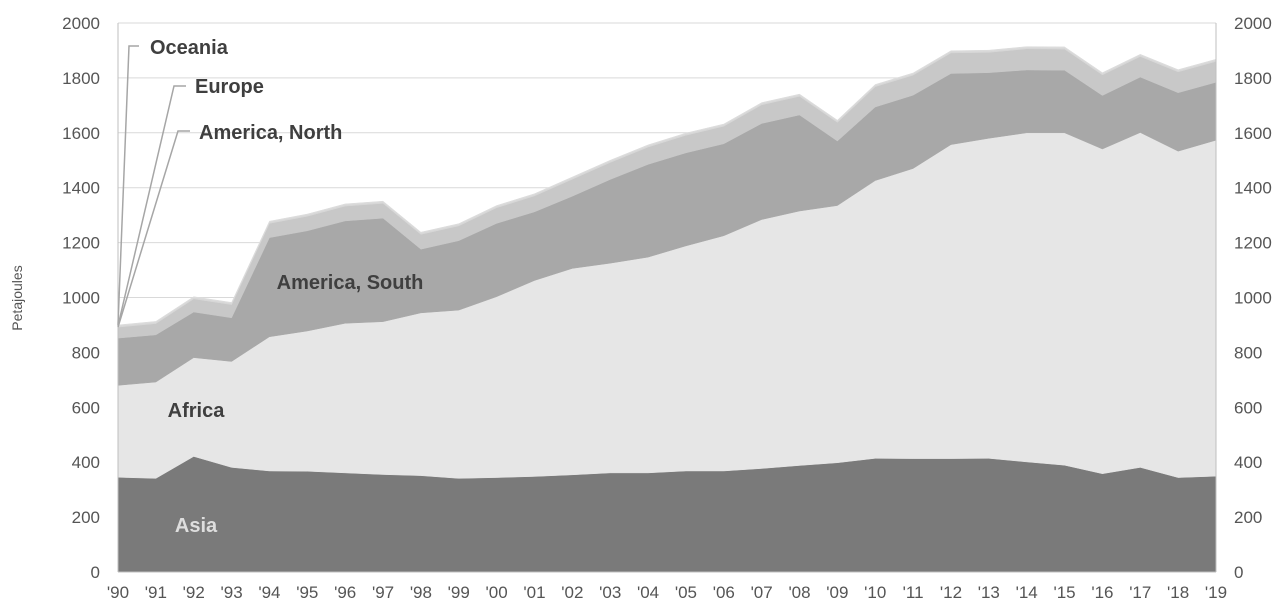 This screenshot has height=606, width=1288. I want to click on y-axis-label: Petajoules, so click(17, 297).